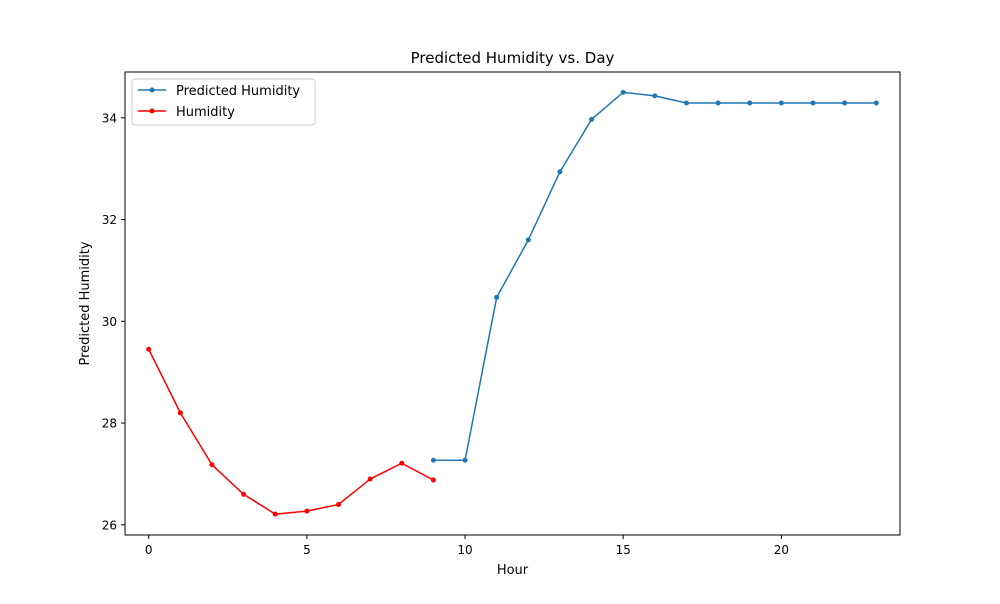 This screenshot has height=604, width=1000. I want to click on y-axis: 26 28 30 32 34, so click(113, 321).